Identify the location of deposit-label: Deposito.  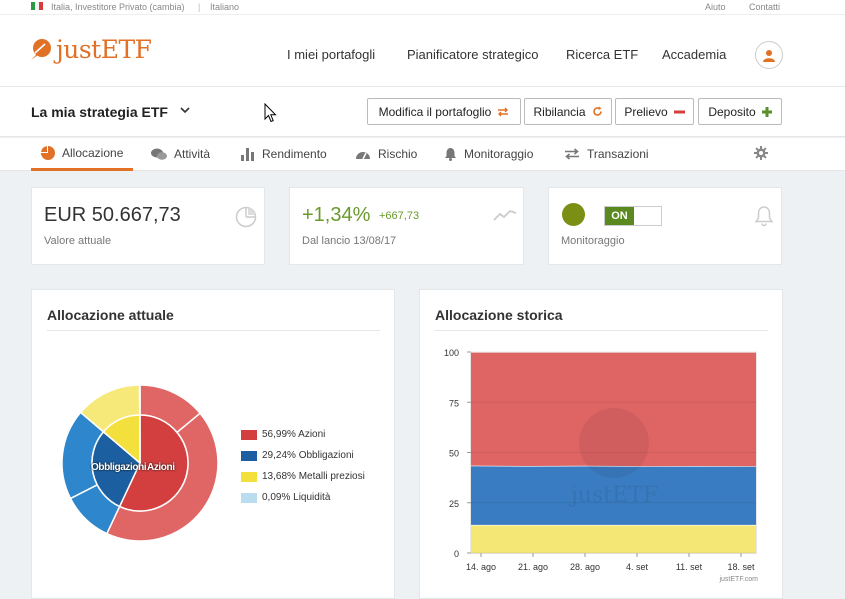
(732, 111).